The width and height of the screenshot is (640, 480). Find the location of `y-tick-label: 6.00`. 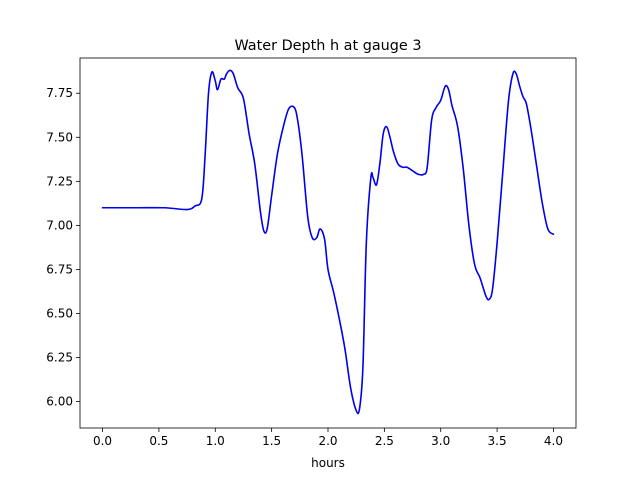

y-tick-label: 6.00 is located at coordinates (59, 402).